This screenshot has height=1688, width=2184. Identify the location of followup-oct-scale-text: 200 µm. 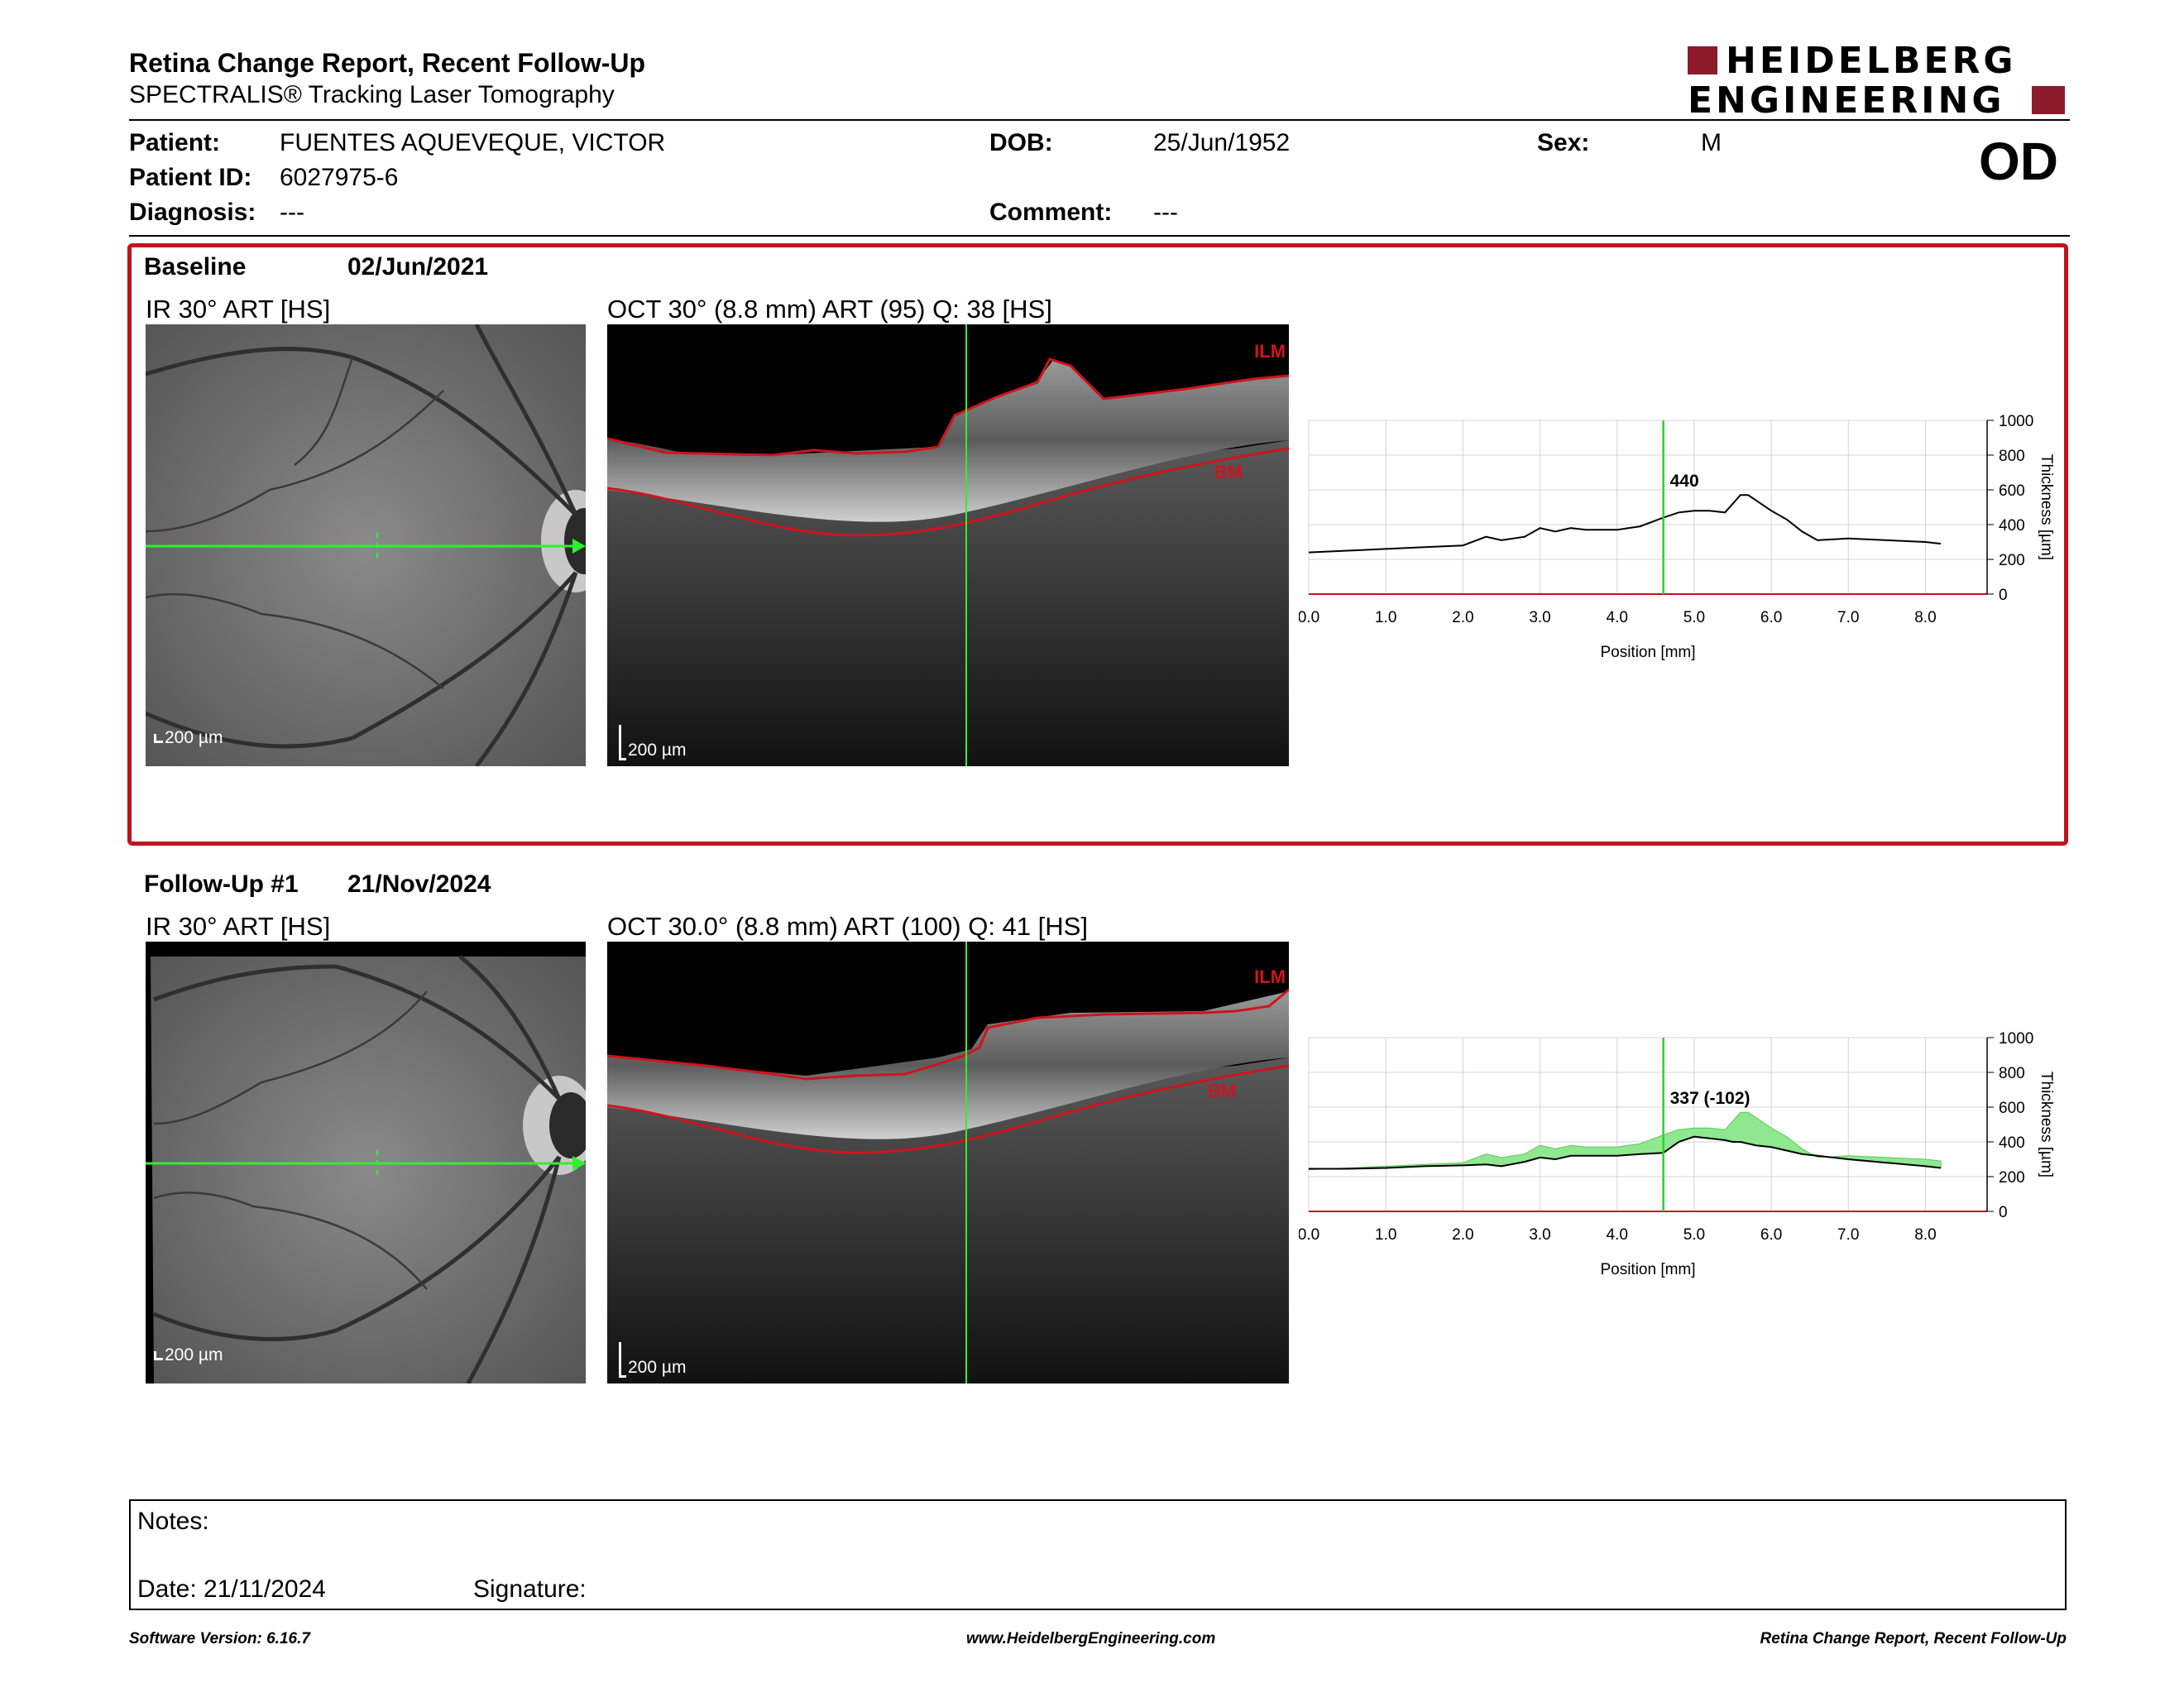
(657, 1367).